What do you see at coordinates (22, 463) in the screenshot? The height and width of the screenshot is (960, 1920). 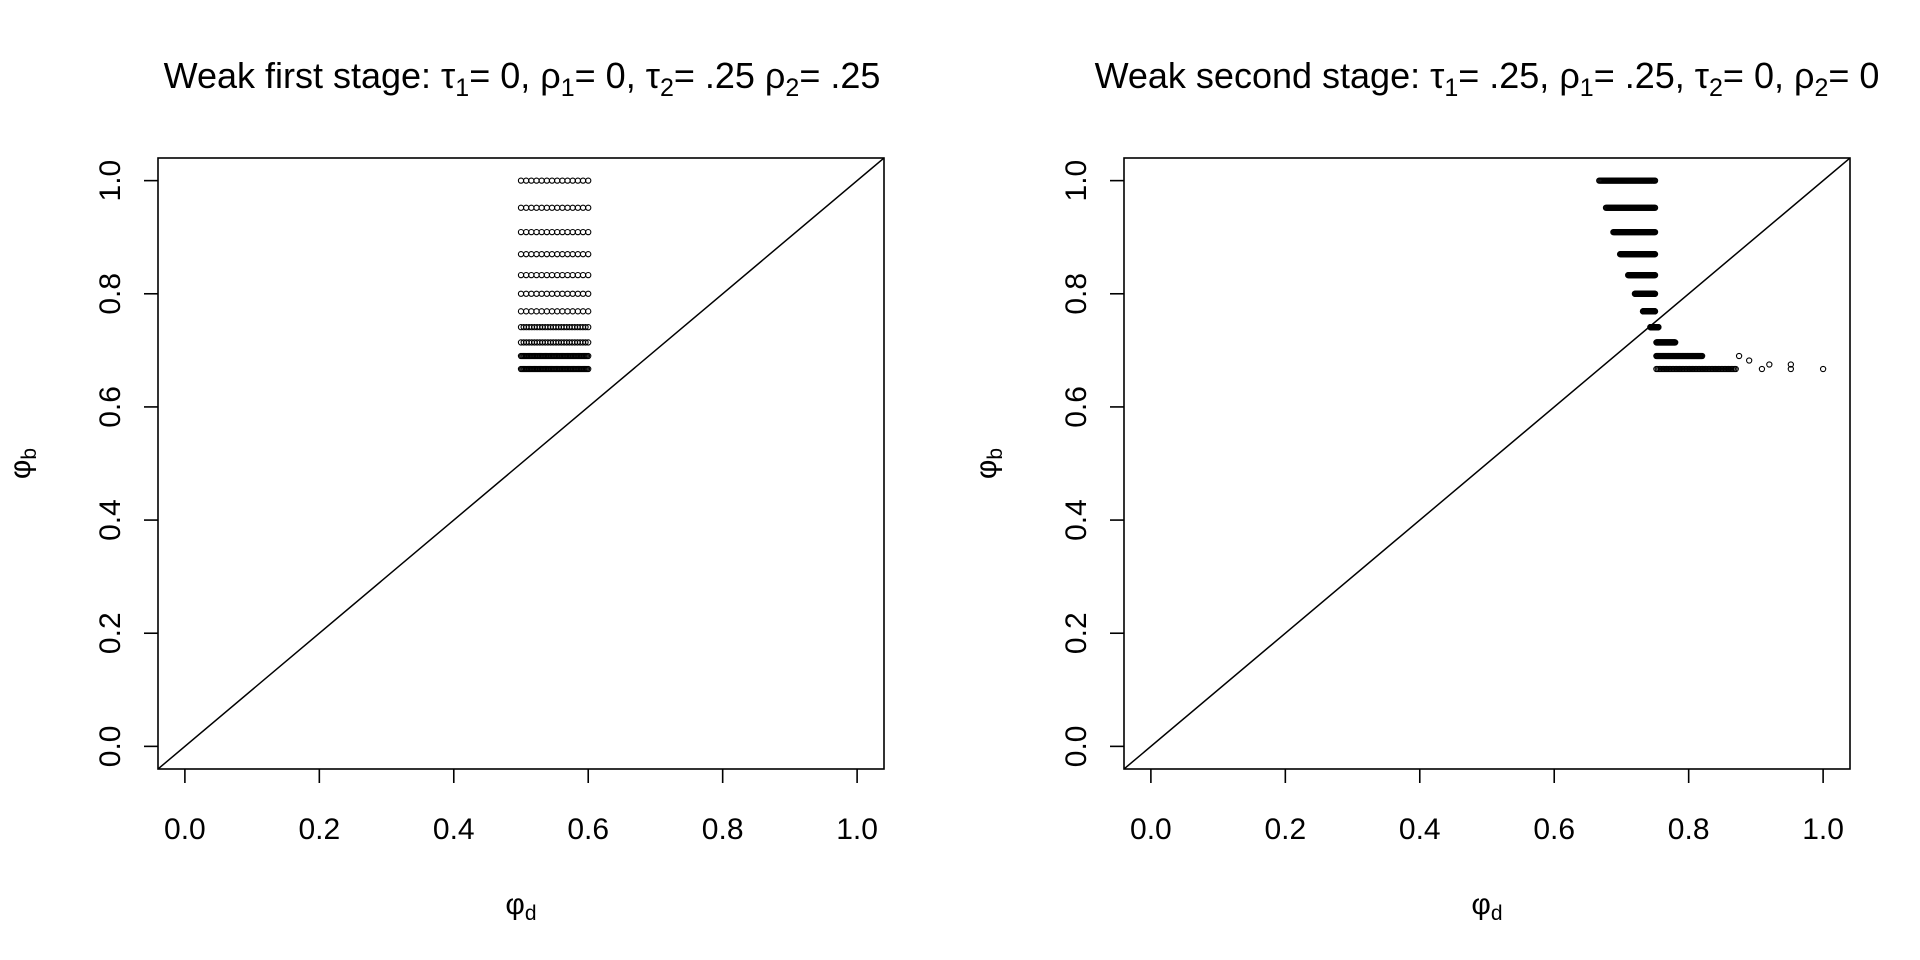 I see `y-axis-label: φb` at bounding box center [22, 463].